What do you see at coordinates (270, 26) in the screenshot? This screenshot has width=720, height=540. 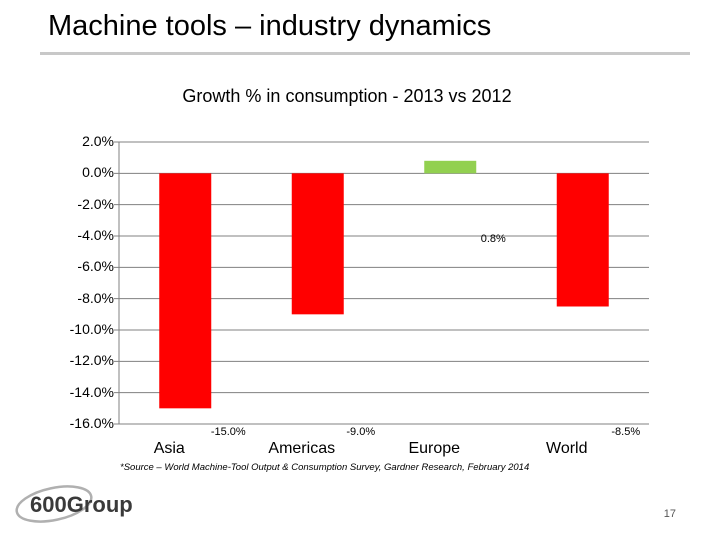 I see `slide-title: Machine tools – industry dynamics` at bounding box center [270, 26].